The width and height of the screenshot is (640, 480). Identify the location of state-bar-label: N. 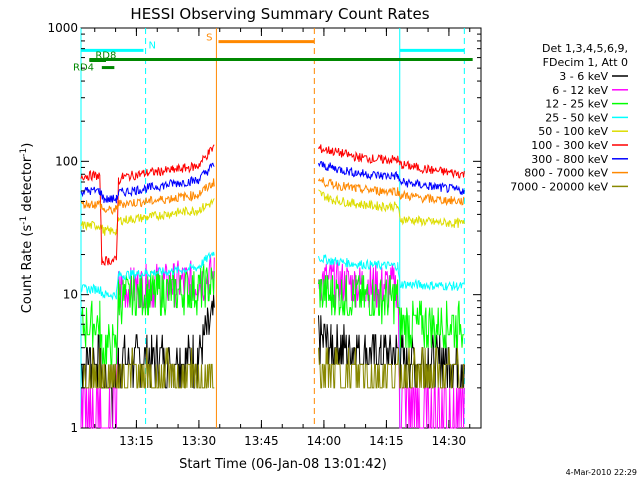
(152, 45).